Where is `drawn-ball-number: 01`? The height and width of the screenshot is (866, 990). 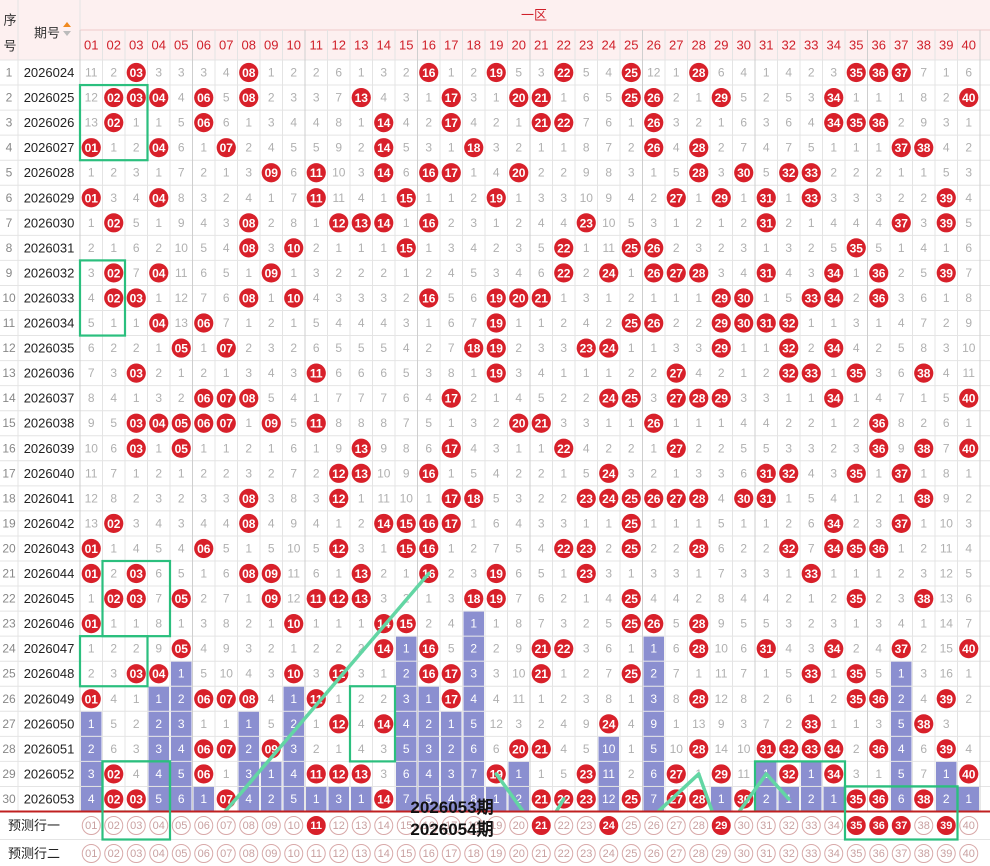
drawn-ball-number: 01 is located at coordinates (92, 624).